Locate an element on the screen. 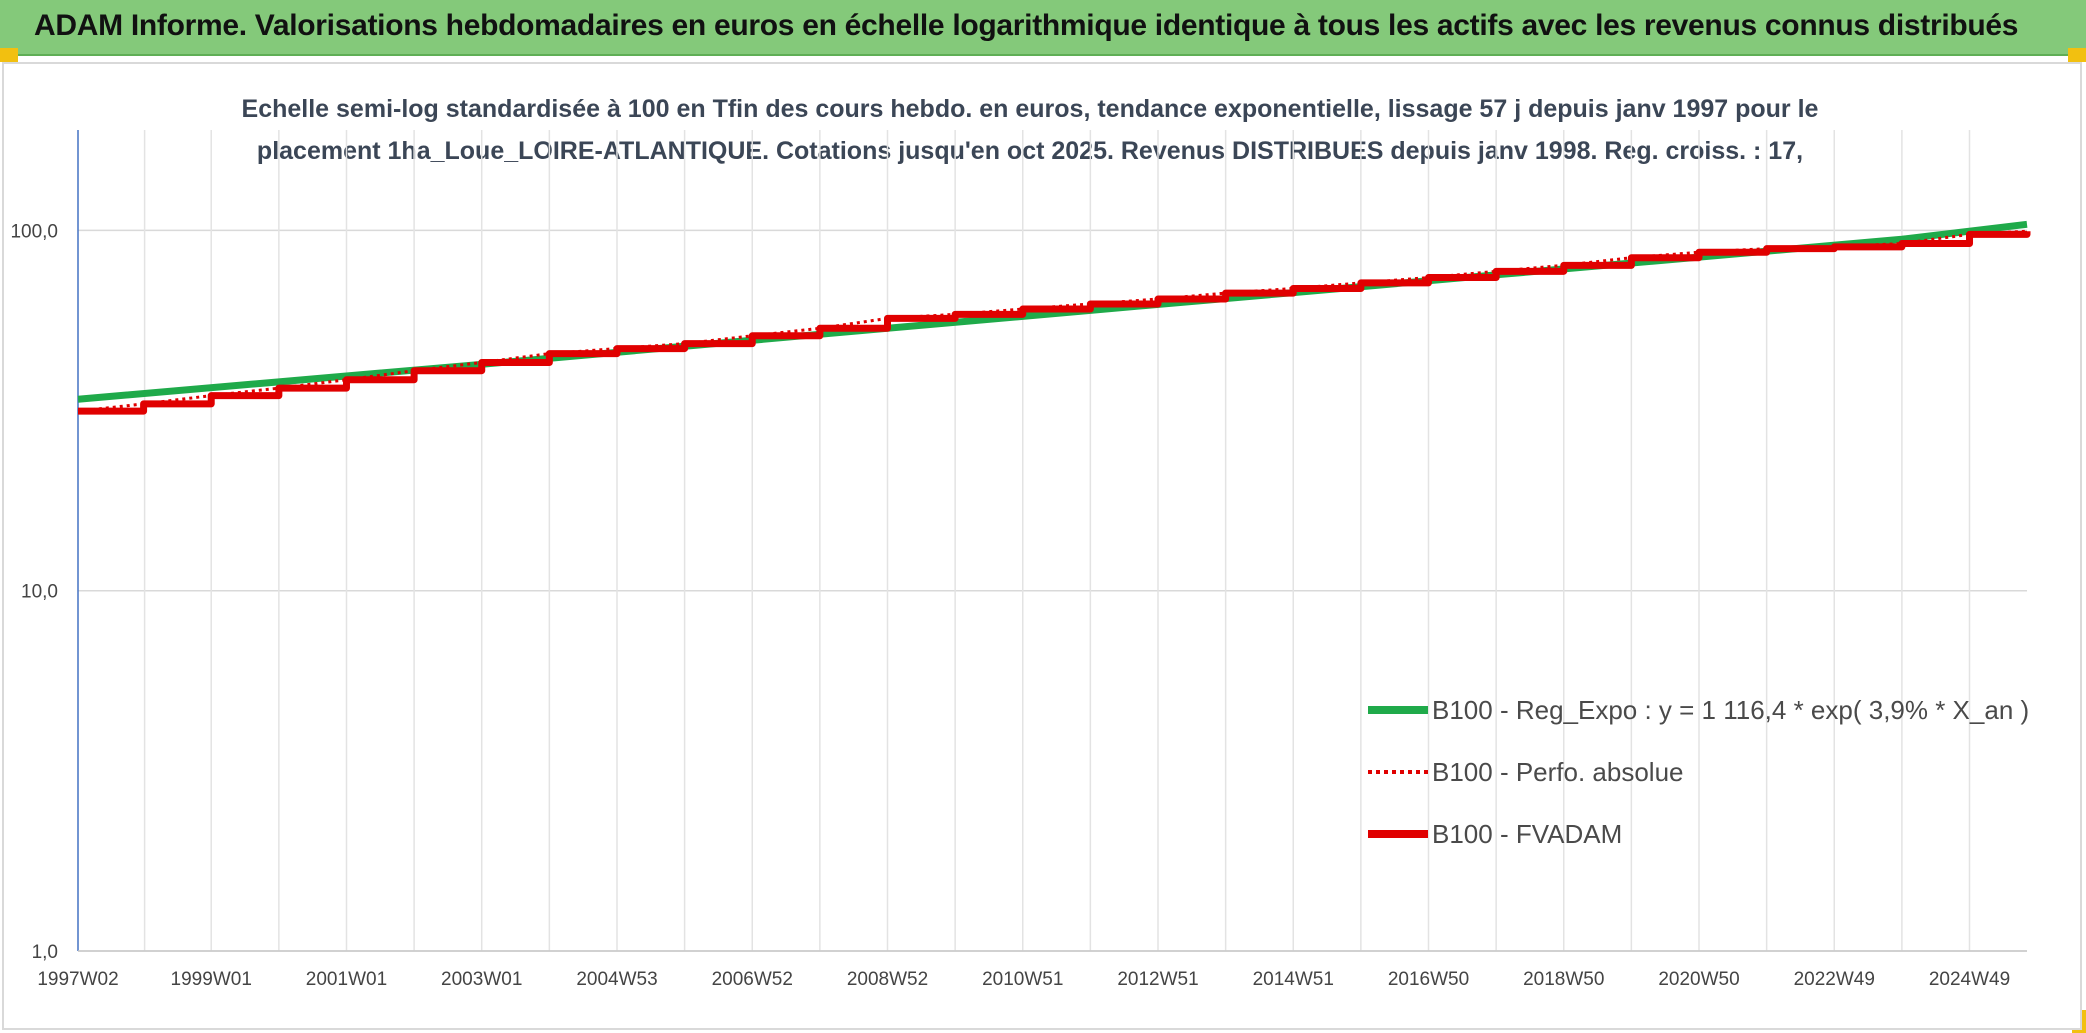 This screenshot has height=1033, width=2086. x-tick-label: 1999W01 is located at coordinates (211, 979).